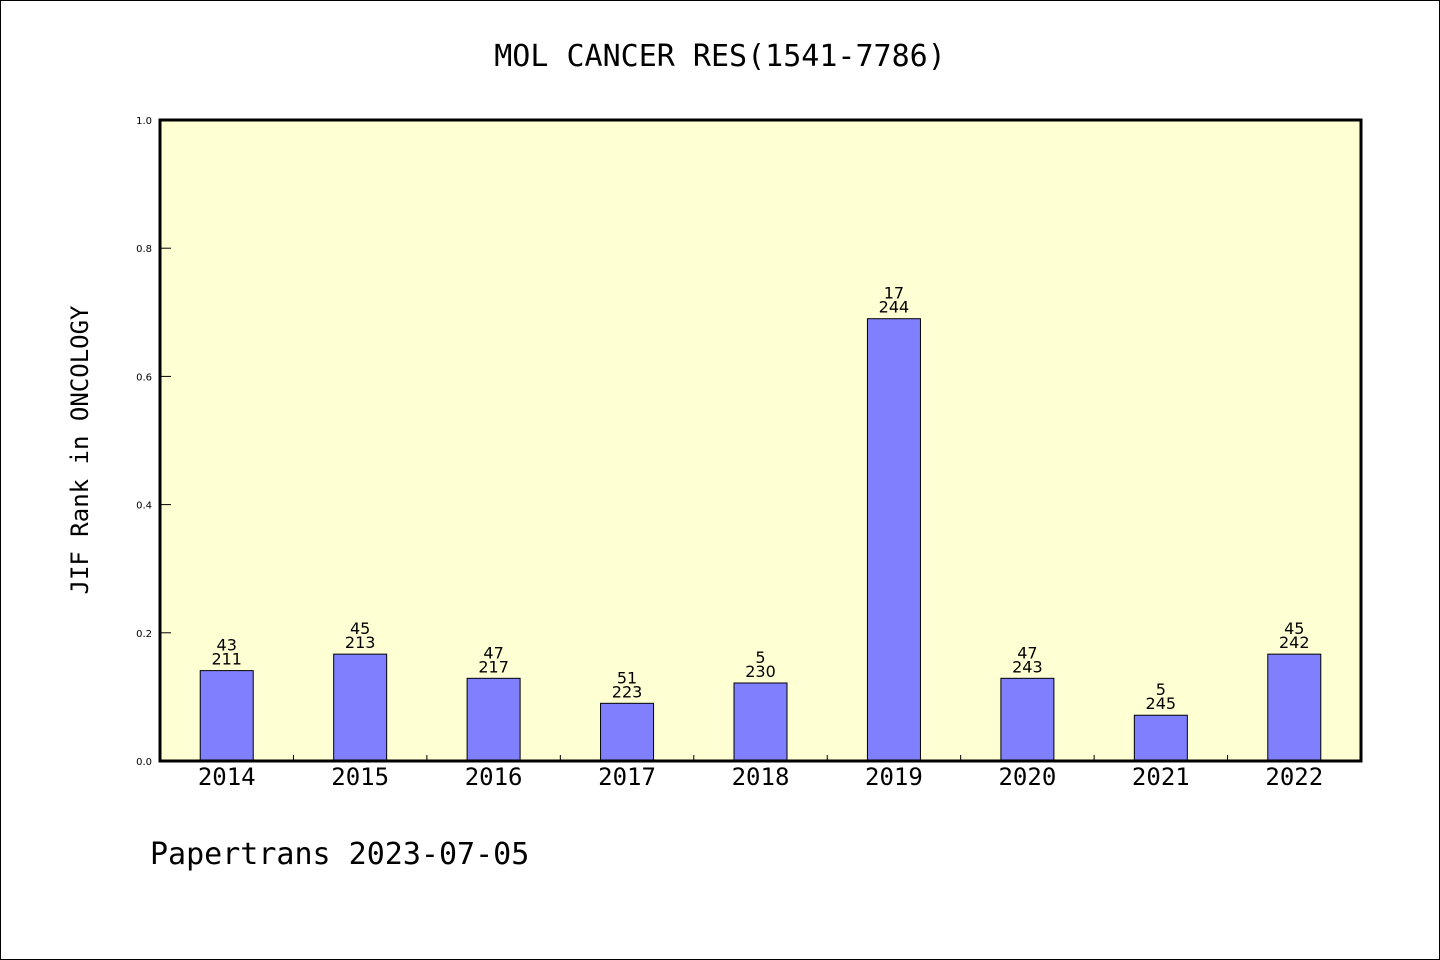 The image size is (1440, 960). What do you see at coordinates (1161, 777) in the screenshot?
I see `x-tick-label: 2021` at bounding box center [1161, 777].